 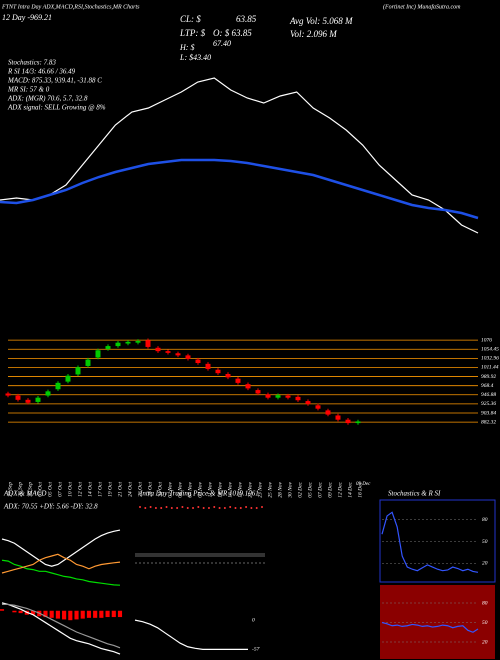 I want to click on x-tick-label: 23 Nov, so click(x=260, y=489).